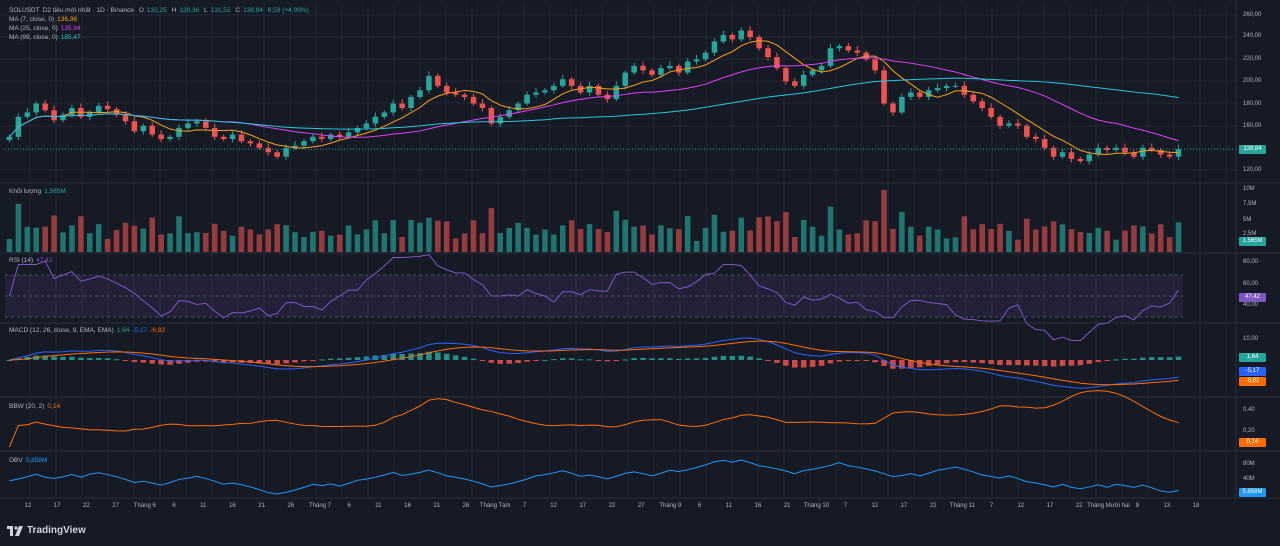  I want to click on volume-axis-label: 2,5M, so click(1250, 234).